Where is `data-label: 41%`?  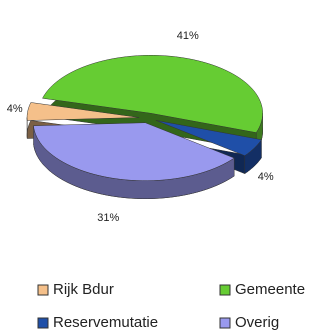 data-label: 41% is located at coordinates (188, 36).